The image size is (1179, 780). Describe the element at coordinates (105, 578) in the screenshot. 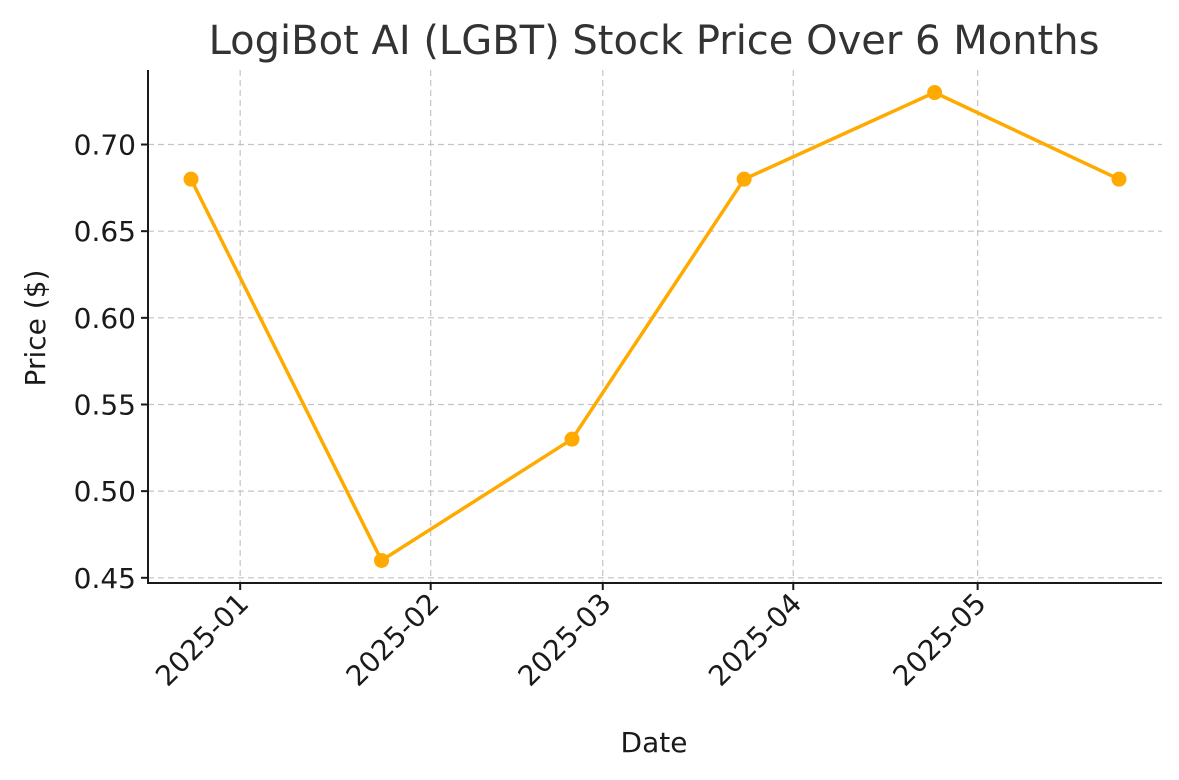

I see `y-tick-label: 0.45` at that location.